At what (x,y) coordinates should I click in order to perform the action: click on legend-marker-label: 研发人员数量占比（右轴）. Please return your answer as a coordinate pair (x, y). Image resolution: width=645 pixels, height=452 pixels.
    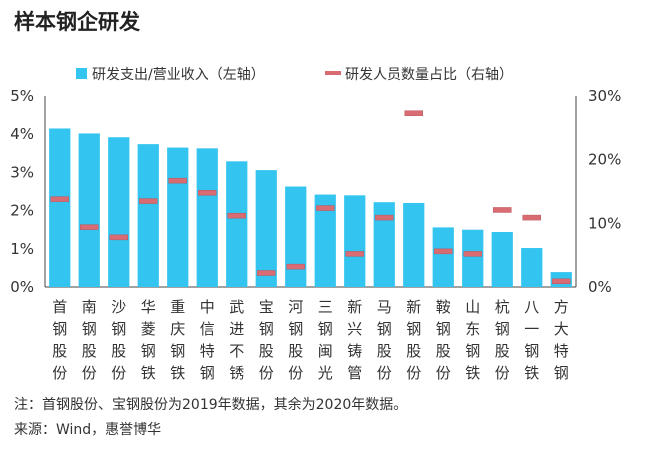
    Looking at the image, I should click on (429, 75).